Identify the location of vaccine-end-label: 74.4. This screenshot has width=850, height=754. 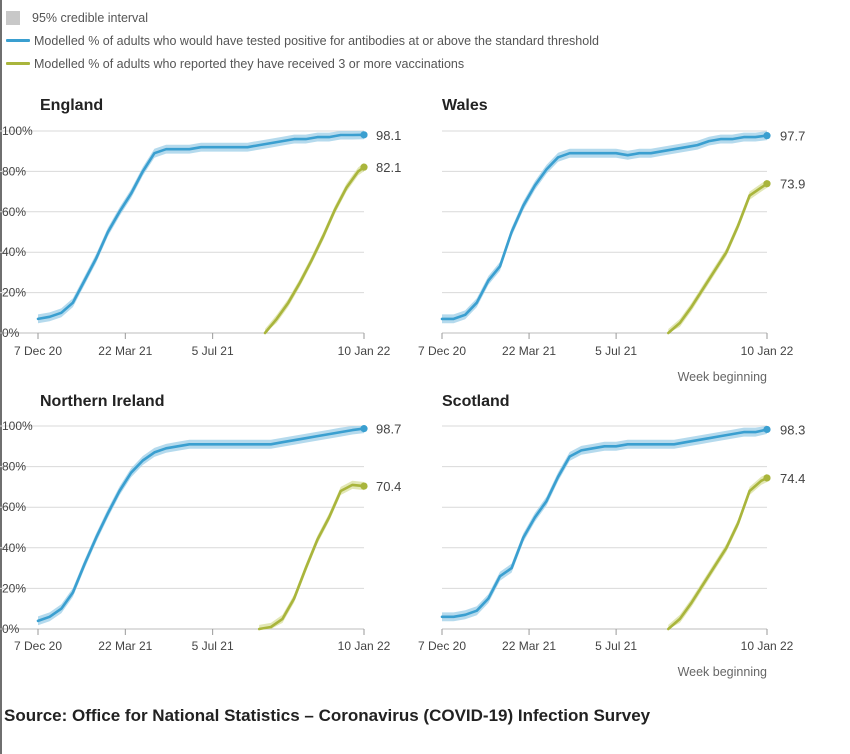
(792, 478).